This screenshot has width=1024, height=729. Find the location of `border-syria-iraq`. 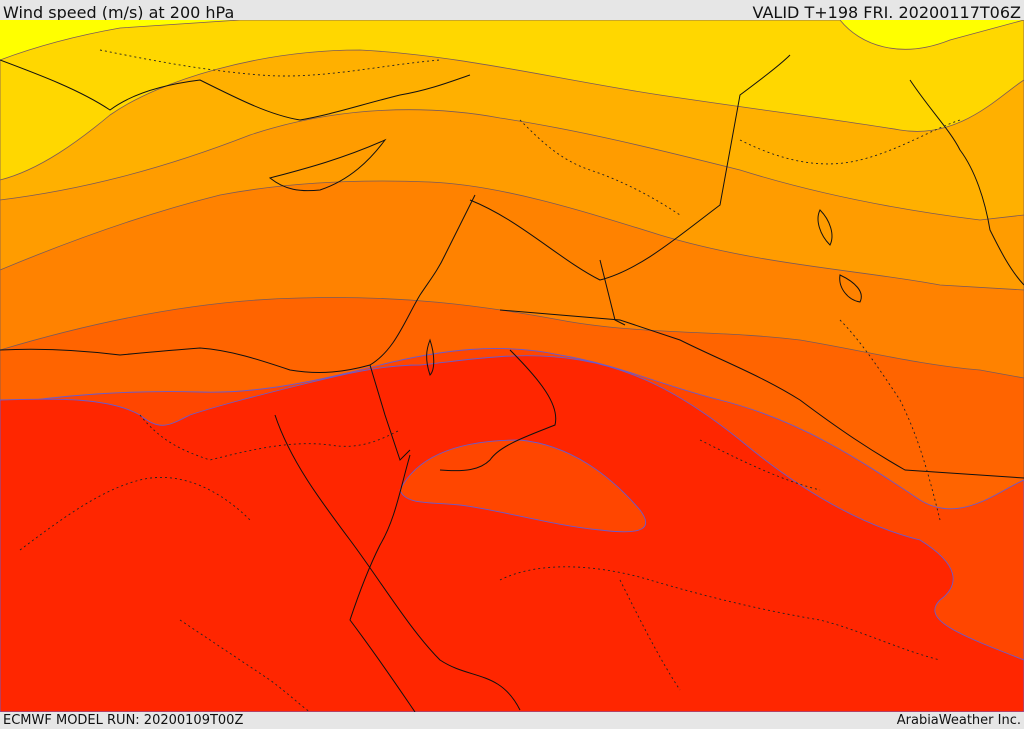

border-syria-iraq is located at coordinates (630, 167).